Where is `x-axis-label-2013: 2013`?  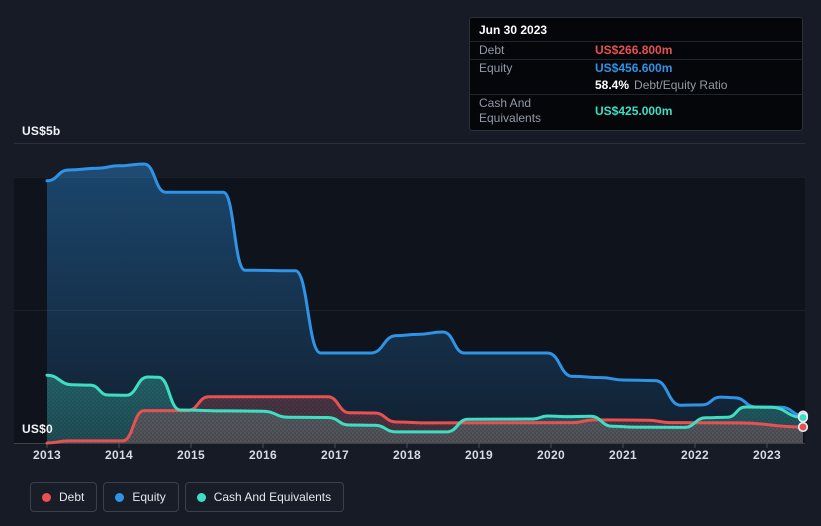 x-axis-label-2013: 2013 is located at coordinates (47, 455).